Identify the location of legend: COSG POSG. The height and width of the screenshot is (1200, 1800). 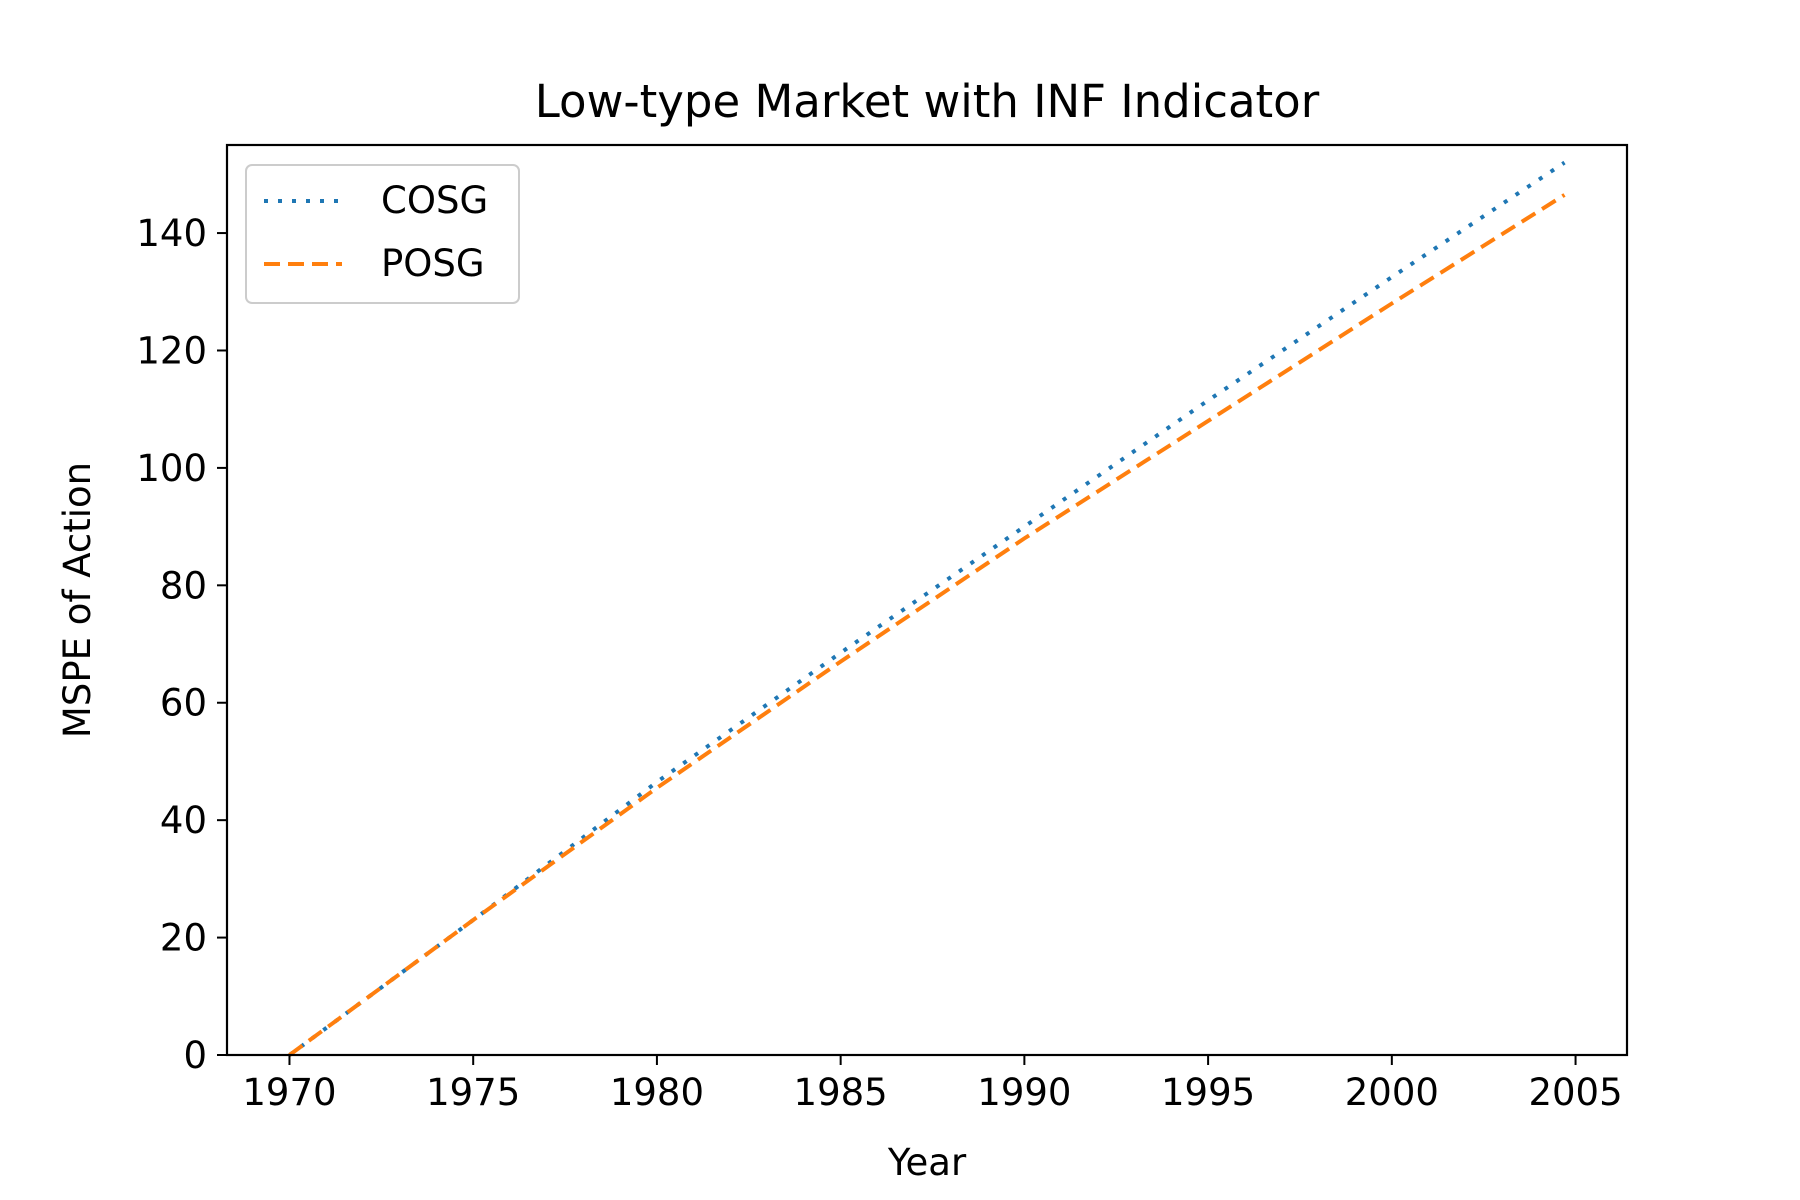
(382, 234).